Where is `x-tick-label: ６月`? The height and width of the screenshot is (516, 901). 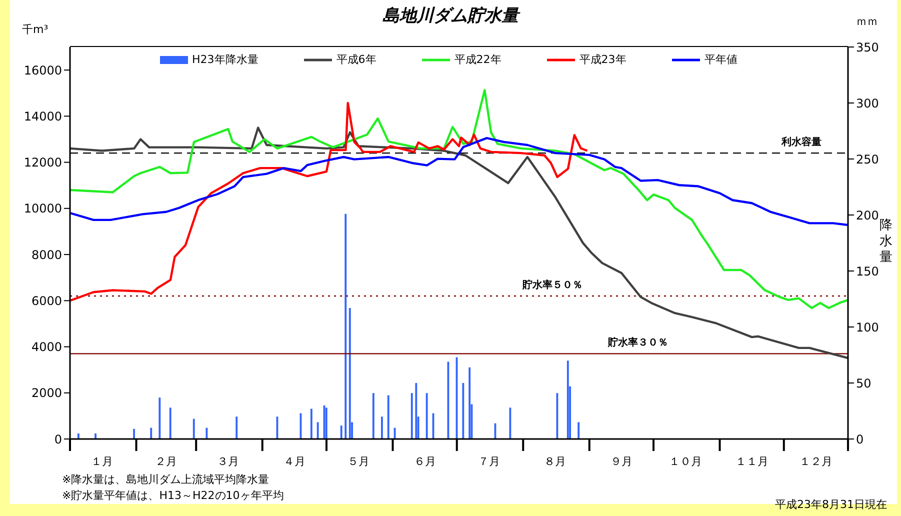
x-tick-label: ６月 is located at coordinates (425, 461).